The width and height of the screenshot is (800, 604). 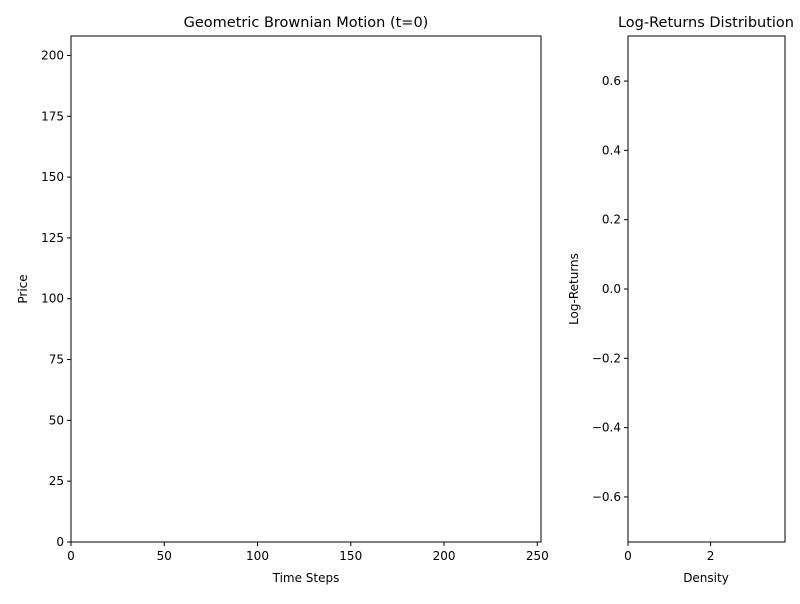 I want to click on log-returns-y-tick-label: 0.0, so click(x=611, y=289).